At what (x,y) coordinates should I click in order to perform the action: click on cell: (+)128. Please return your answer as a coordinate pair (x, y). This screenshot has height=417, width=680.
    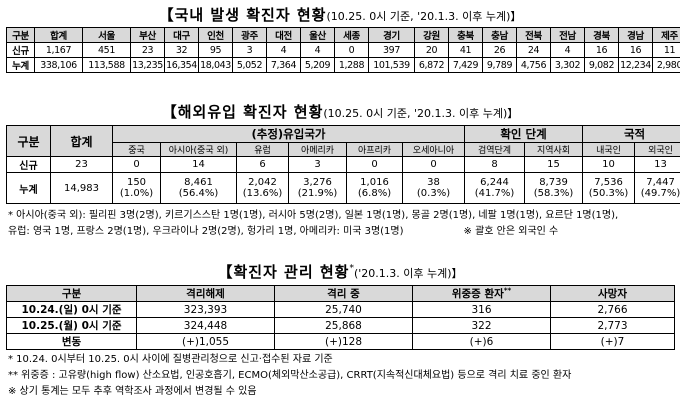
    Looking at the image, I should click on (343, 341).